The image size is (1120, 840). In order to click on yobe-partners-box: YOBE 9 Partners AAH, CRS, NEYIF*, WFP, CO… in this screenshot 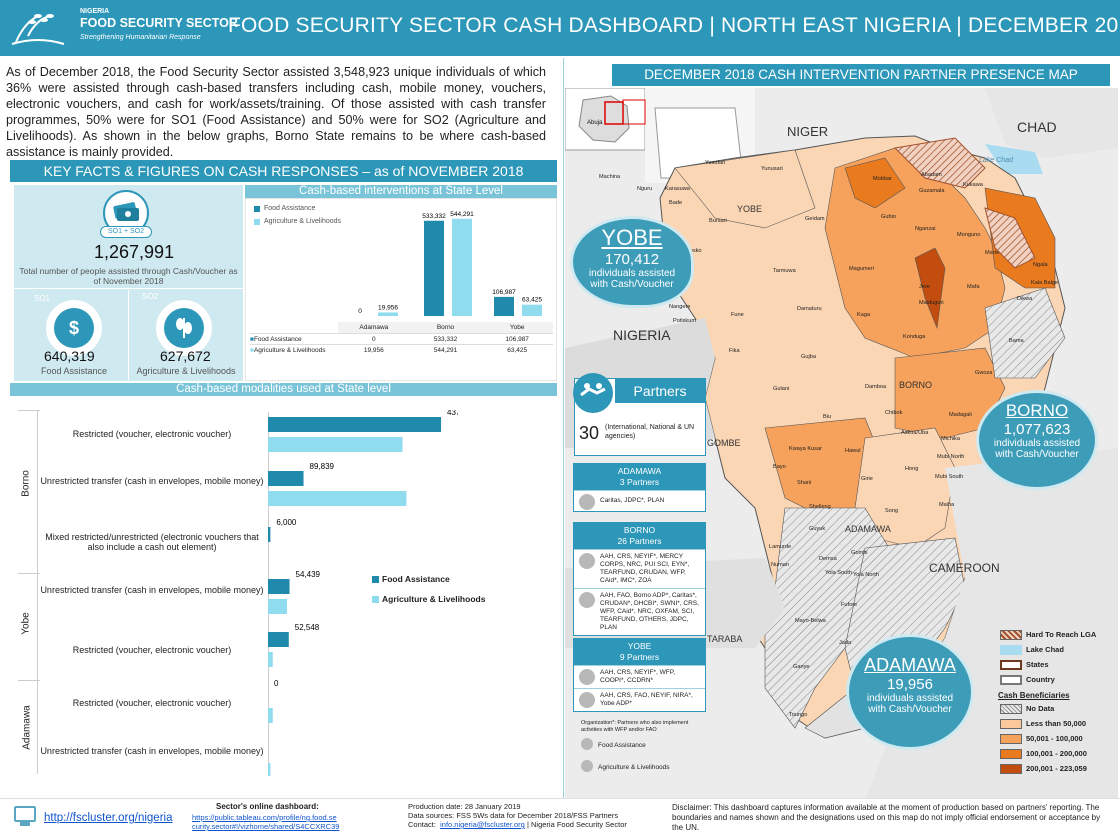, I will do `click(639, 675)`.